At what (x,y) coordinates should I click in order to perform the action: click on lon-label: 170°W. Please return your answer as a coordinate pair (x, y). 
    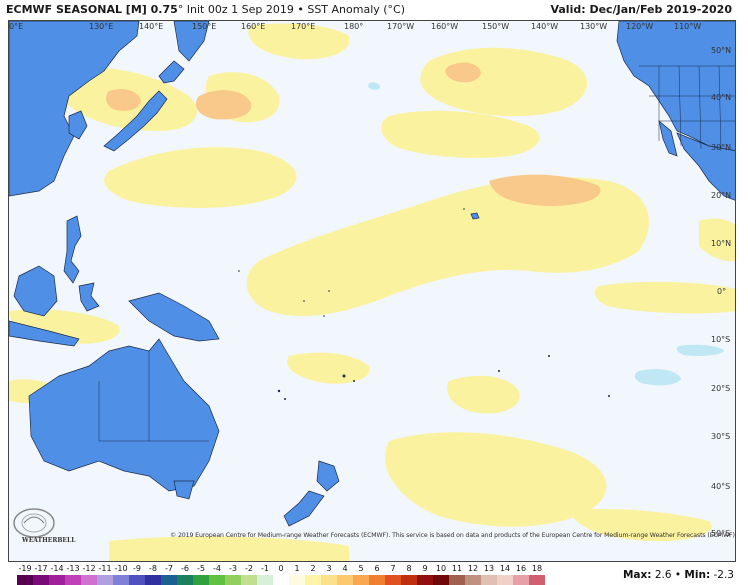
    Looking at the image, I should click on (401, 26).